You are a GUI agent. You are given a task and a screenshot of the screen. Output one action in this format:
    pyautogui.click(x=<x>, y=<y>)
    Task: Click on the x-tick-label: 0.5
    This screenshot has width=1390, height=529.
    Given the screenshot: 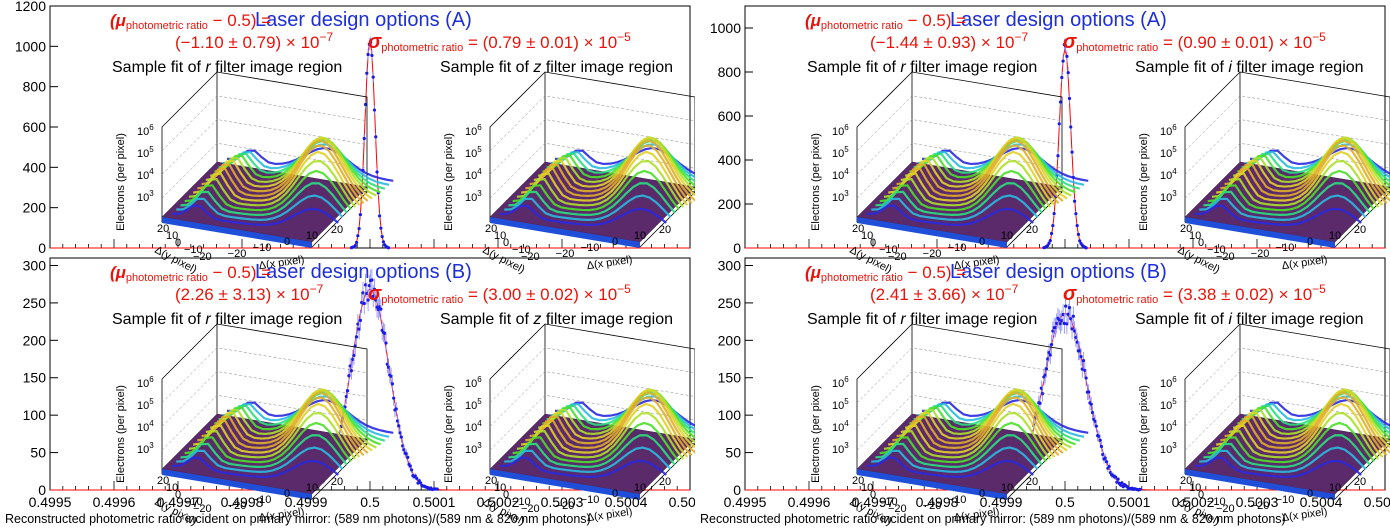 What is the action you would take?
    pyautogui.click(x=1065, y=502)
    